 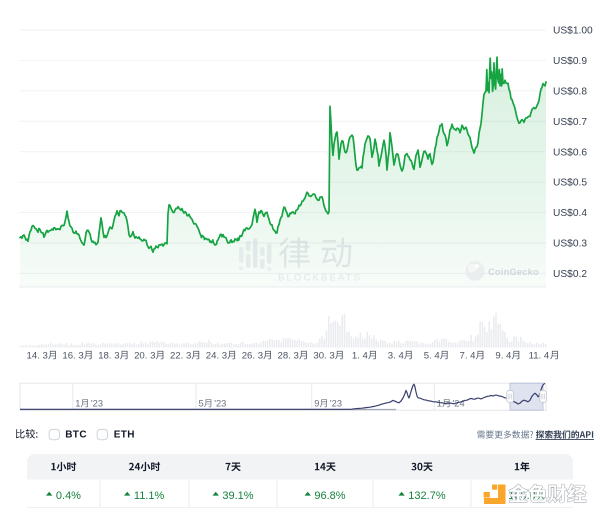 What do you see at coordinates (570, 91) in the screenshot?
I see `svg-text: US$0.8` at bounding box center [570, 91].